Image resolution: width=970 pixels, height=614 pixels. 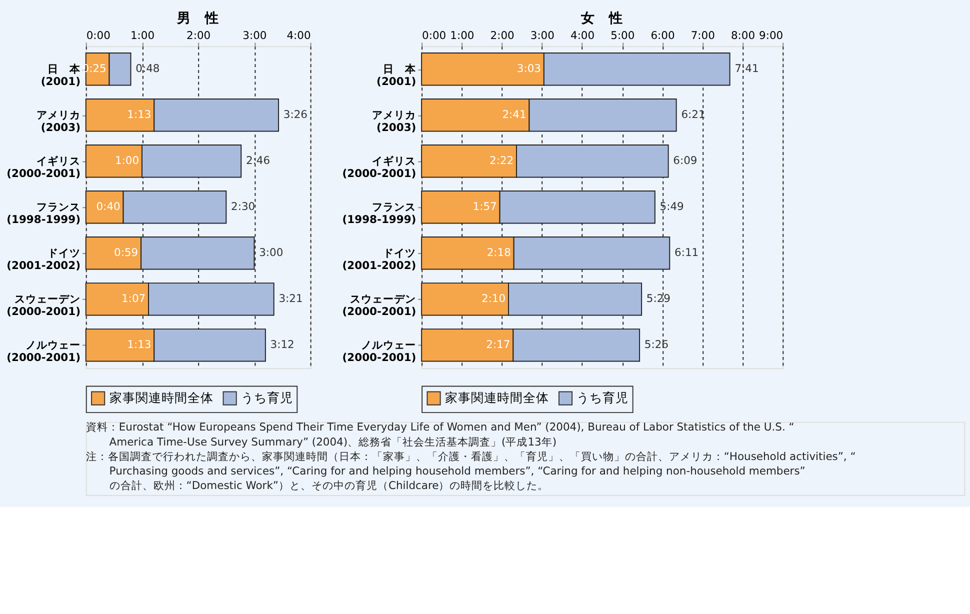 I want to click on x-tick-label: 9:00, so click(x=771, y=35).